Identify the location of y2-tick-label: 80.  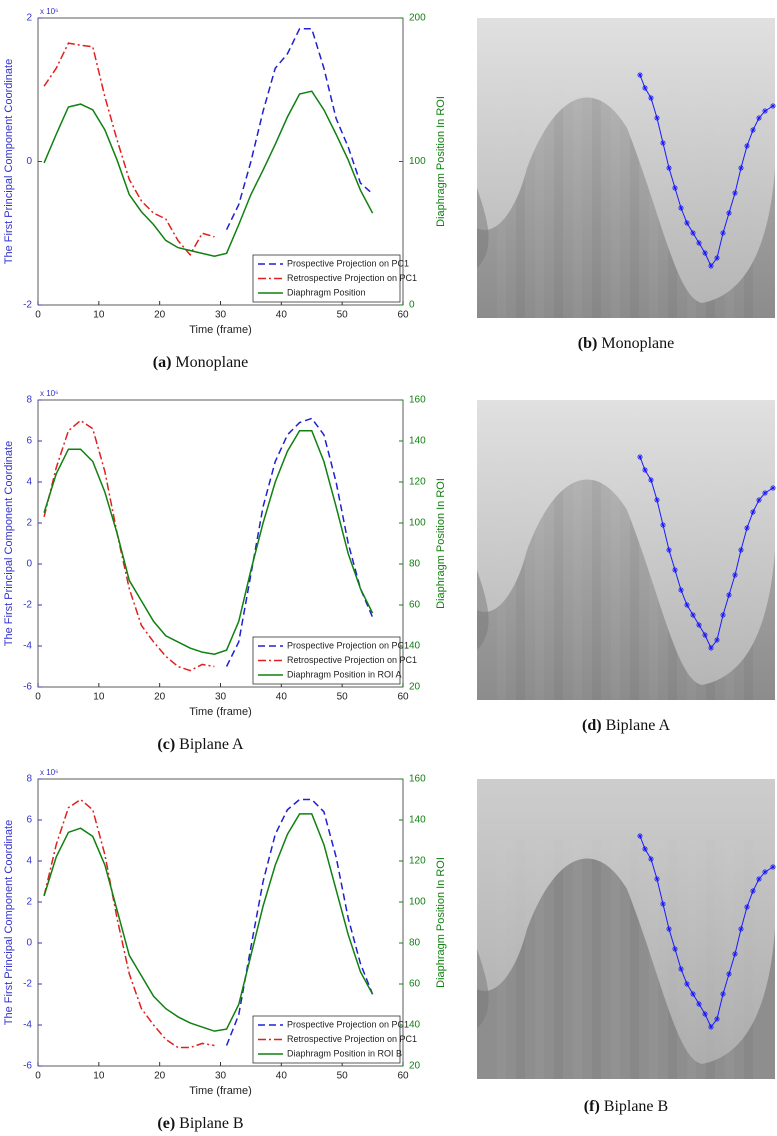
(415, 943).